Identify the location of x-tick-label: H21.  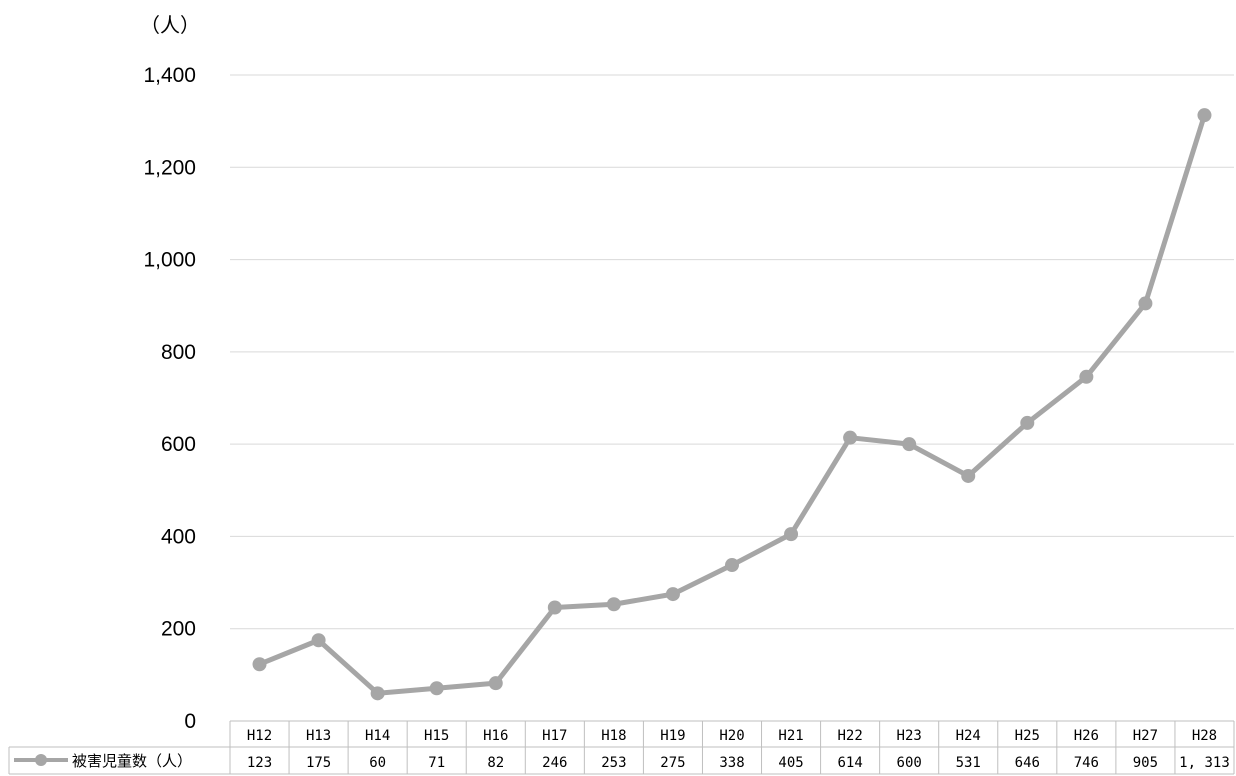
(790, 736).